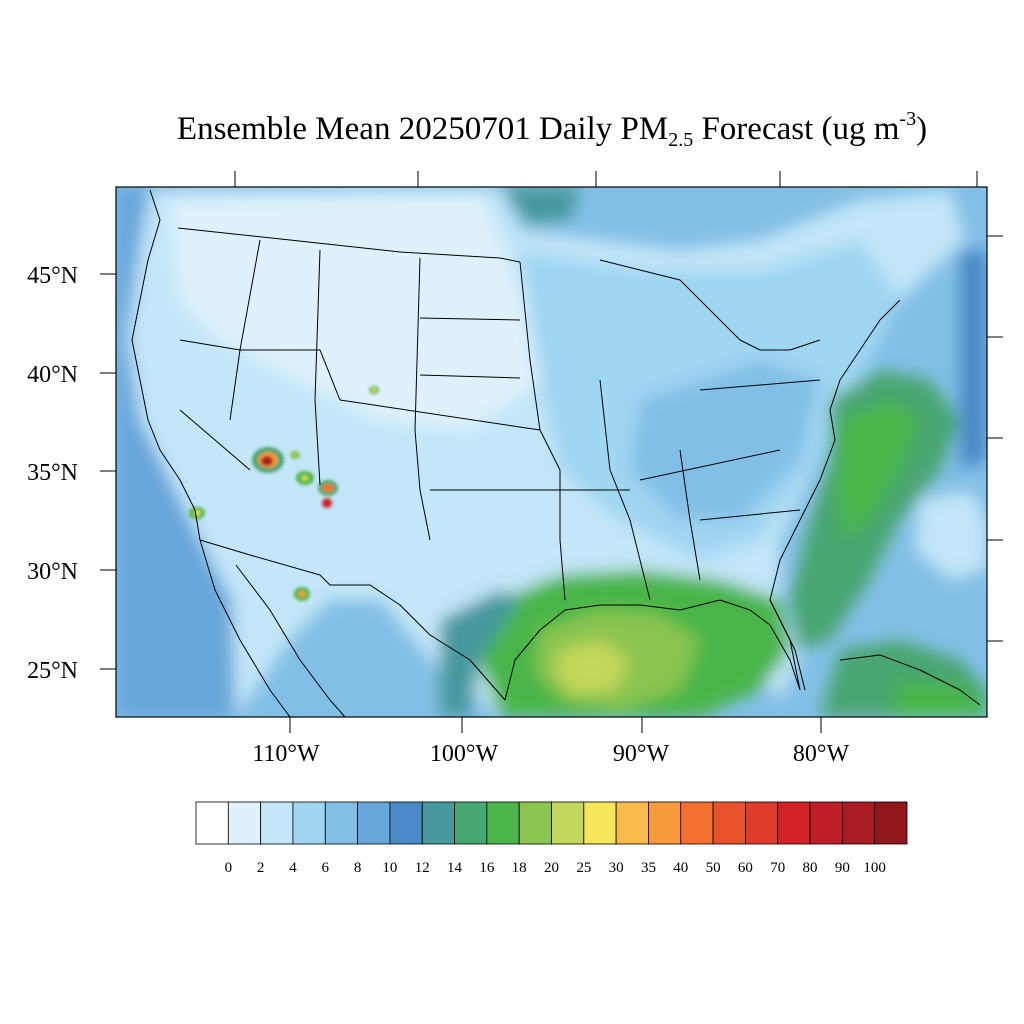 This screenshot has height=1024, width=1024. I want to click on hotspot-wyoming, so click(374, 390).